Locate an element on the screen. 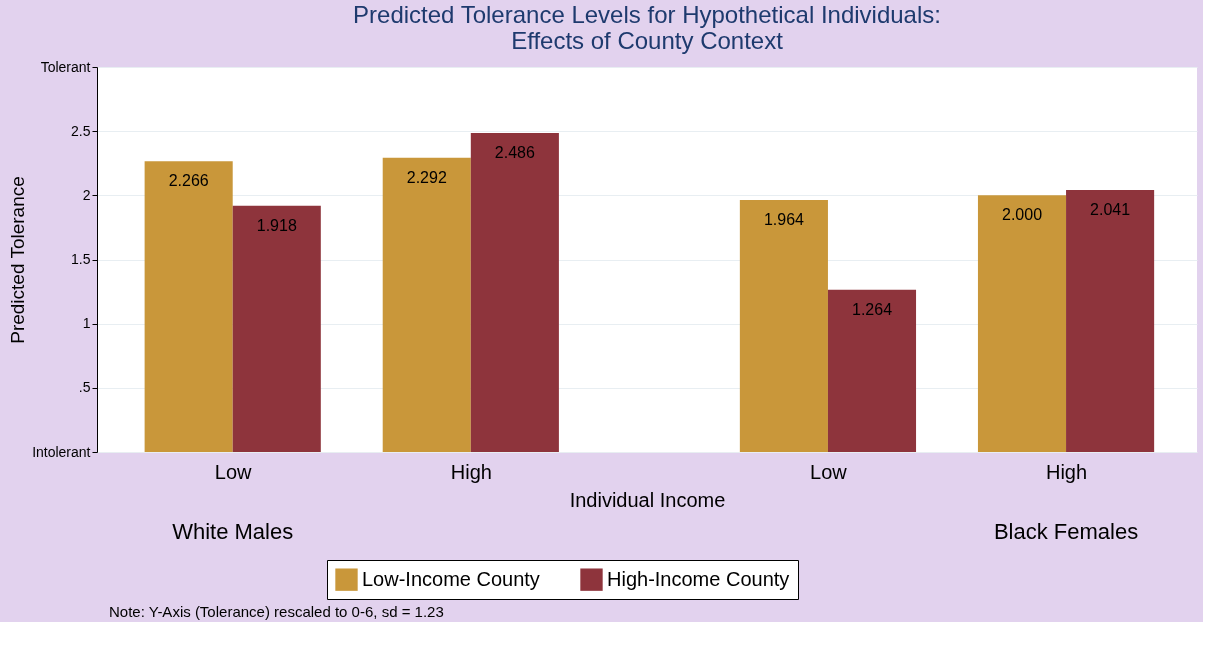 The height and width of the screenshot is (652, 1216). y-tick-label: Intolerant is located at coordinates (61, 451).